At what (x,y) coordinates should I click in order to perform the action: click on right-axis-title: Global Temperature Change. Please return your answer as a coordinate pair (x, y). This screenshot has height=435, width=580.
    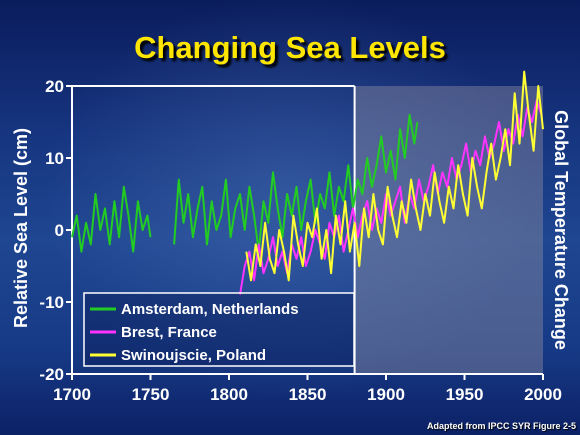
    Looking at the image, I should click on (561, 230).